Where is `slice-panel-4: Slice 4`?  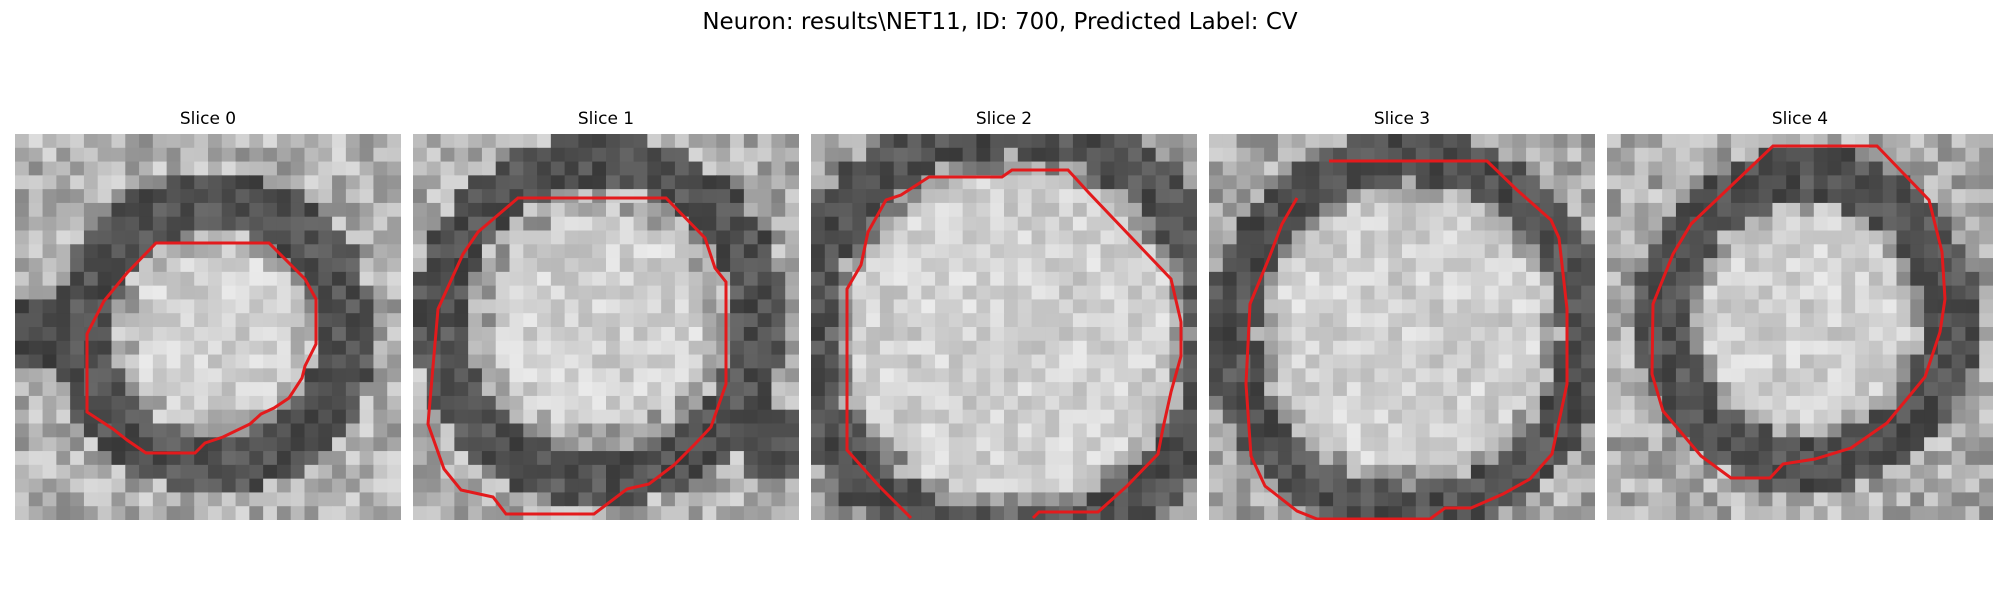
slice-panel-4: Slice 4 is located at coordinates (1800, 315).